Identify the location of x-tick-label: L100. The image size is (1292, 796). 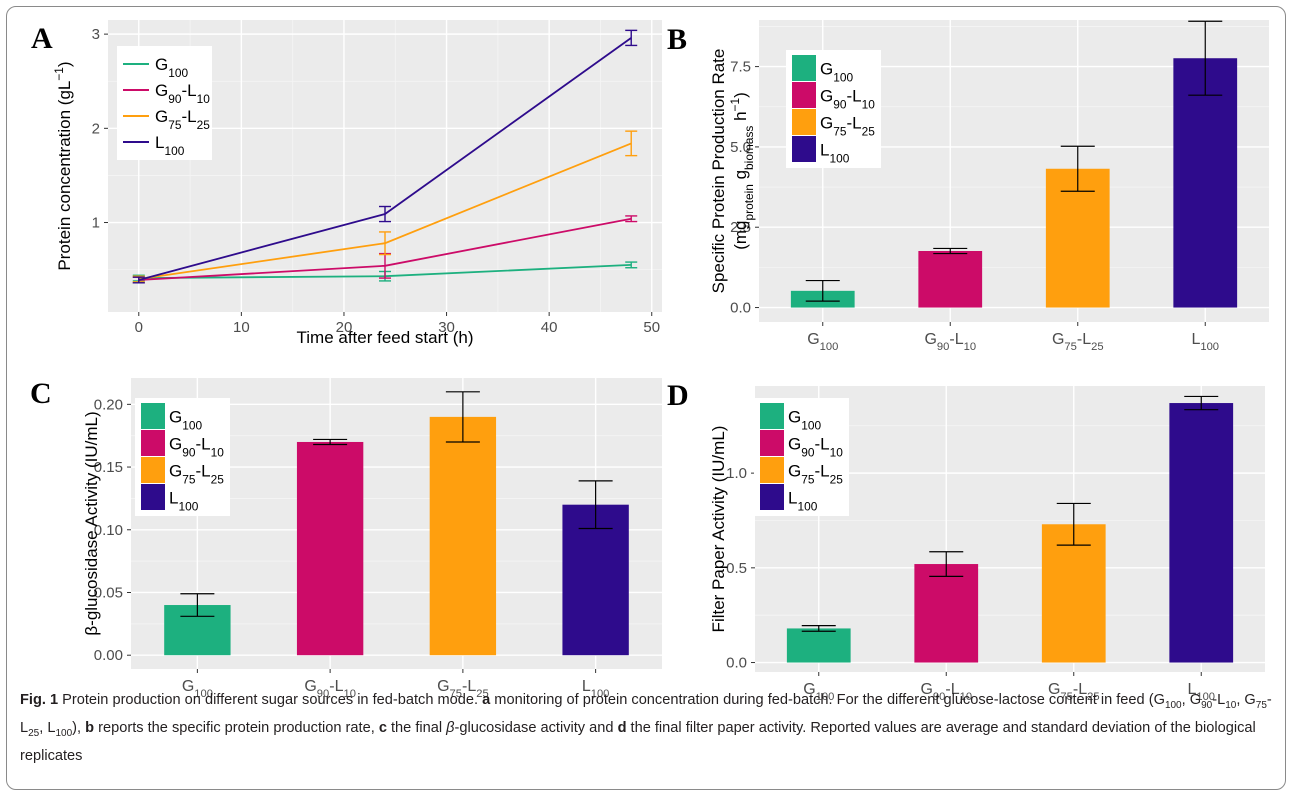
(1201, 692).